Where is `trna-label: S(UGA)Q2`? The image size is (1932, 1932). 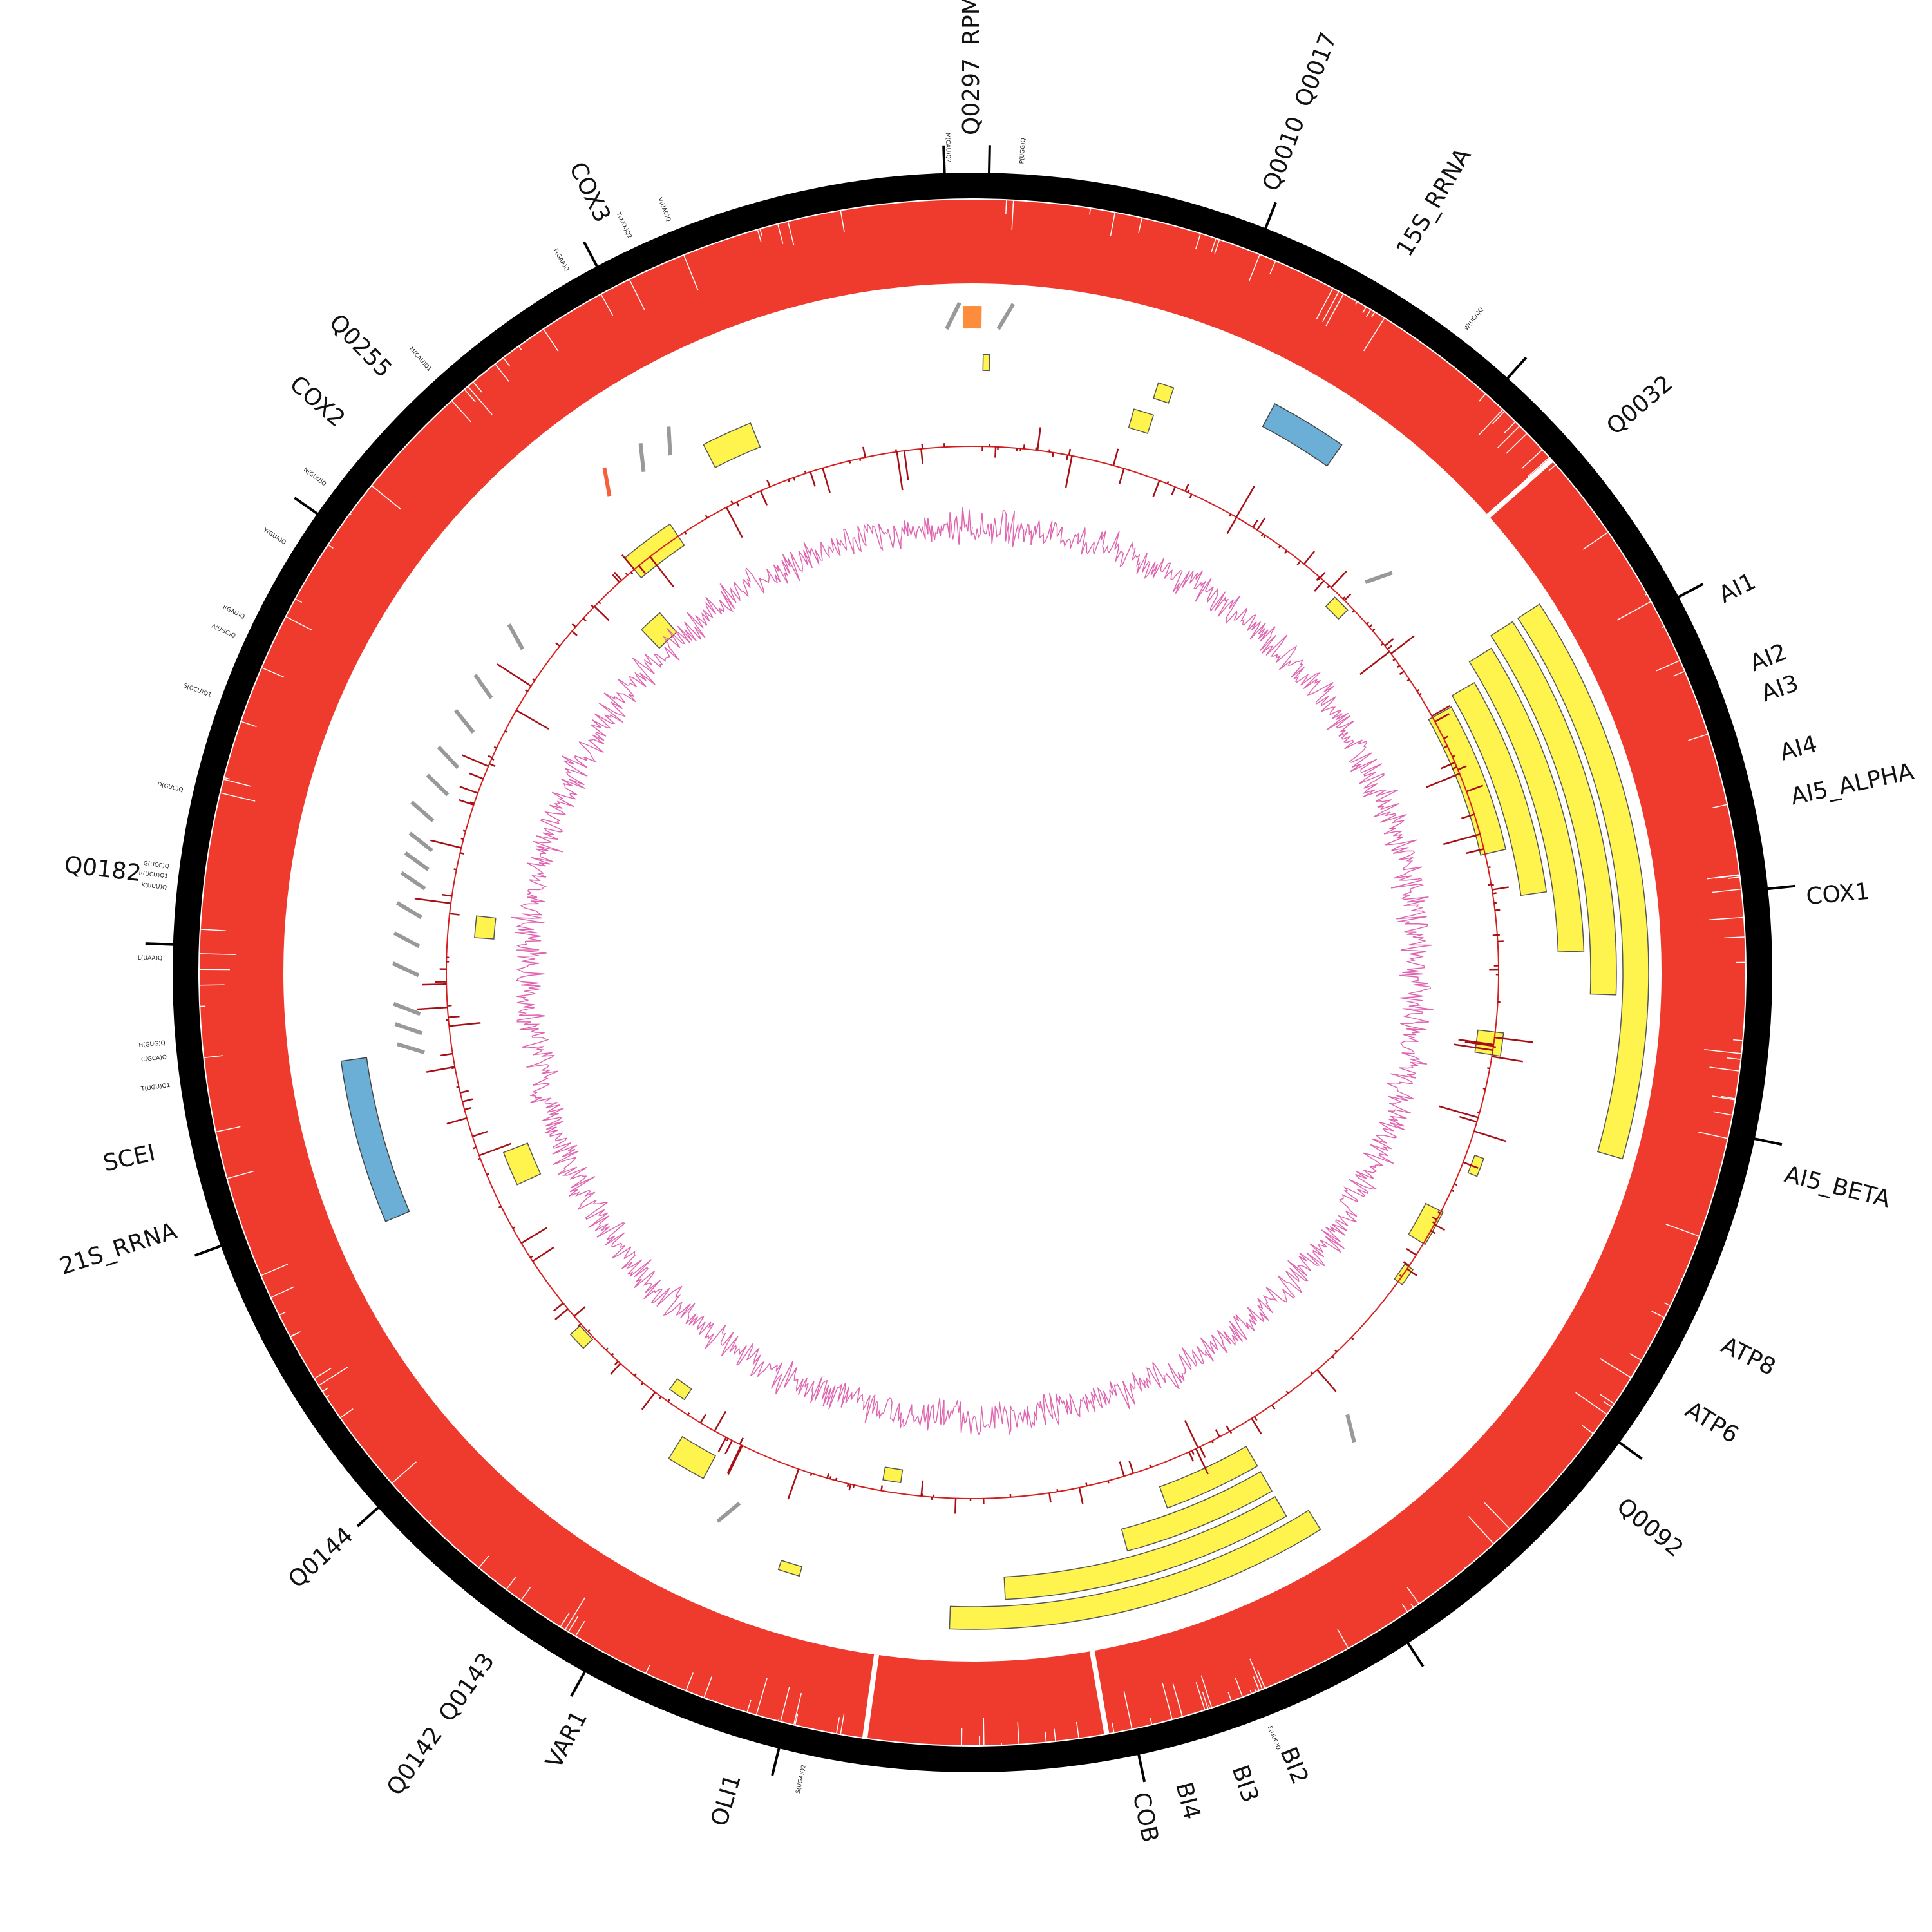 trna-label: S(UGA)Q2 is located at coordinates (802, 1779).